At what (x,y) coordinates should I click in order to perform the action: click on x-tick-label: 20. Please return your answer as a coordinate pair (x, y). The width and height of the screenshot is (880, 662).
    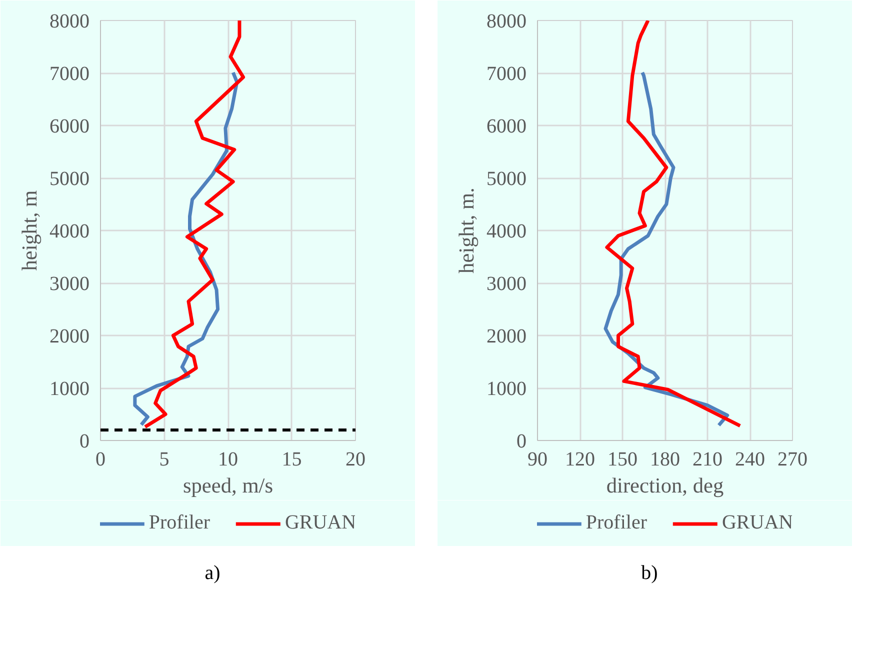
    Looking at the image, I should click on (356, 459).